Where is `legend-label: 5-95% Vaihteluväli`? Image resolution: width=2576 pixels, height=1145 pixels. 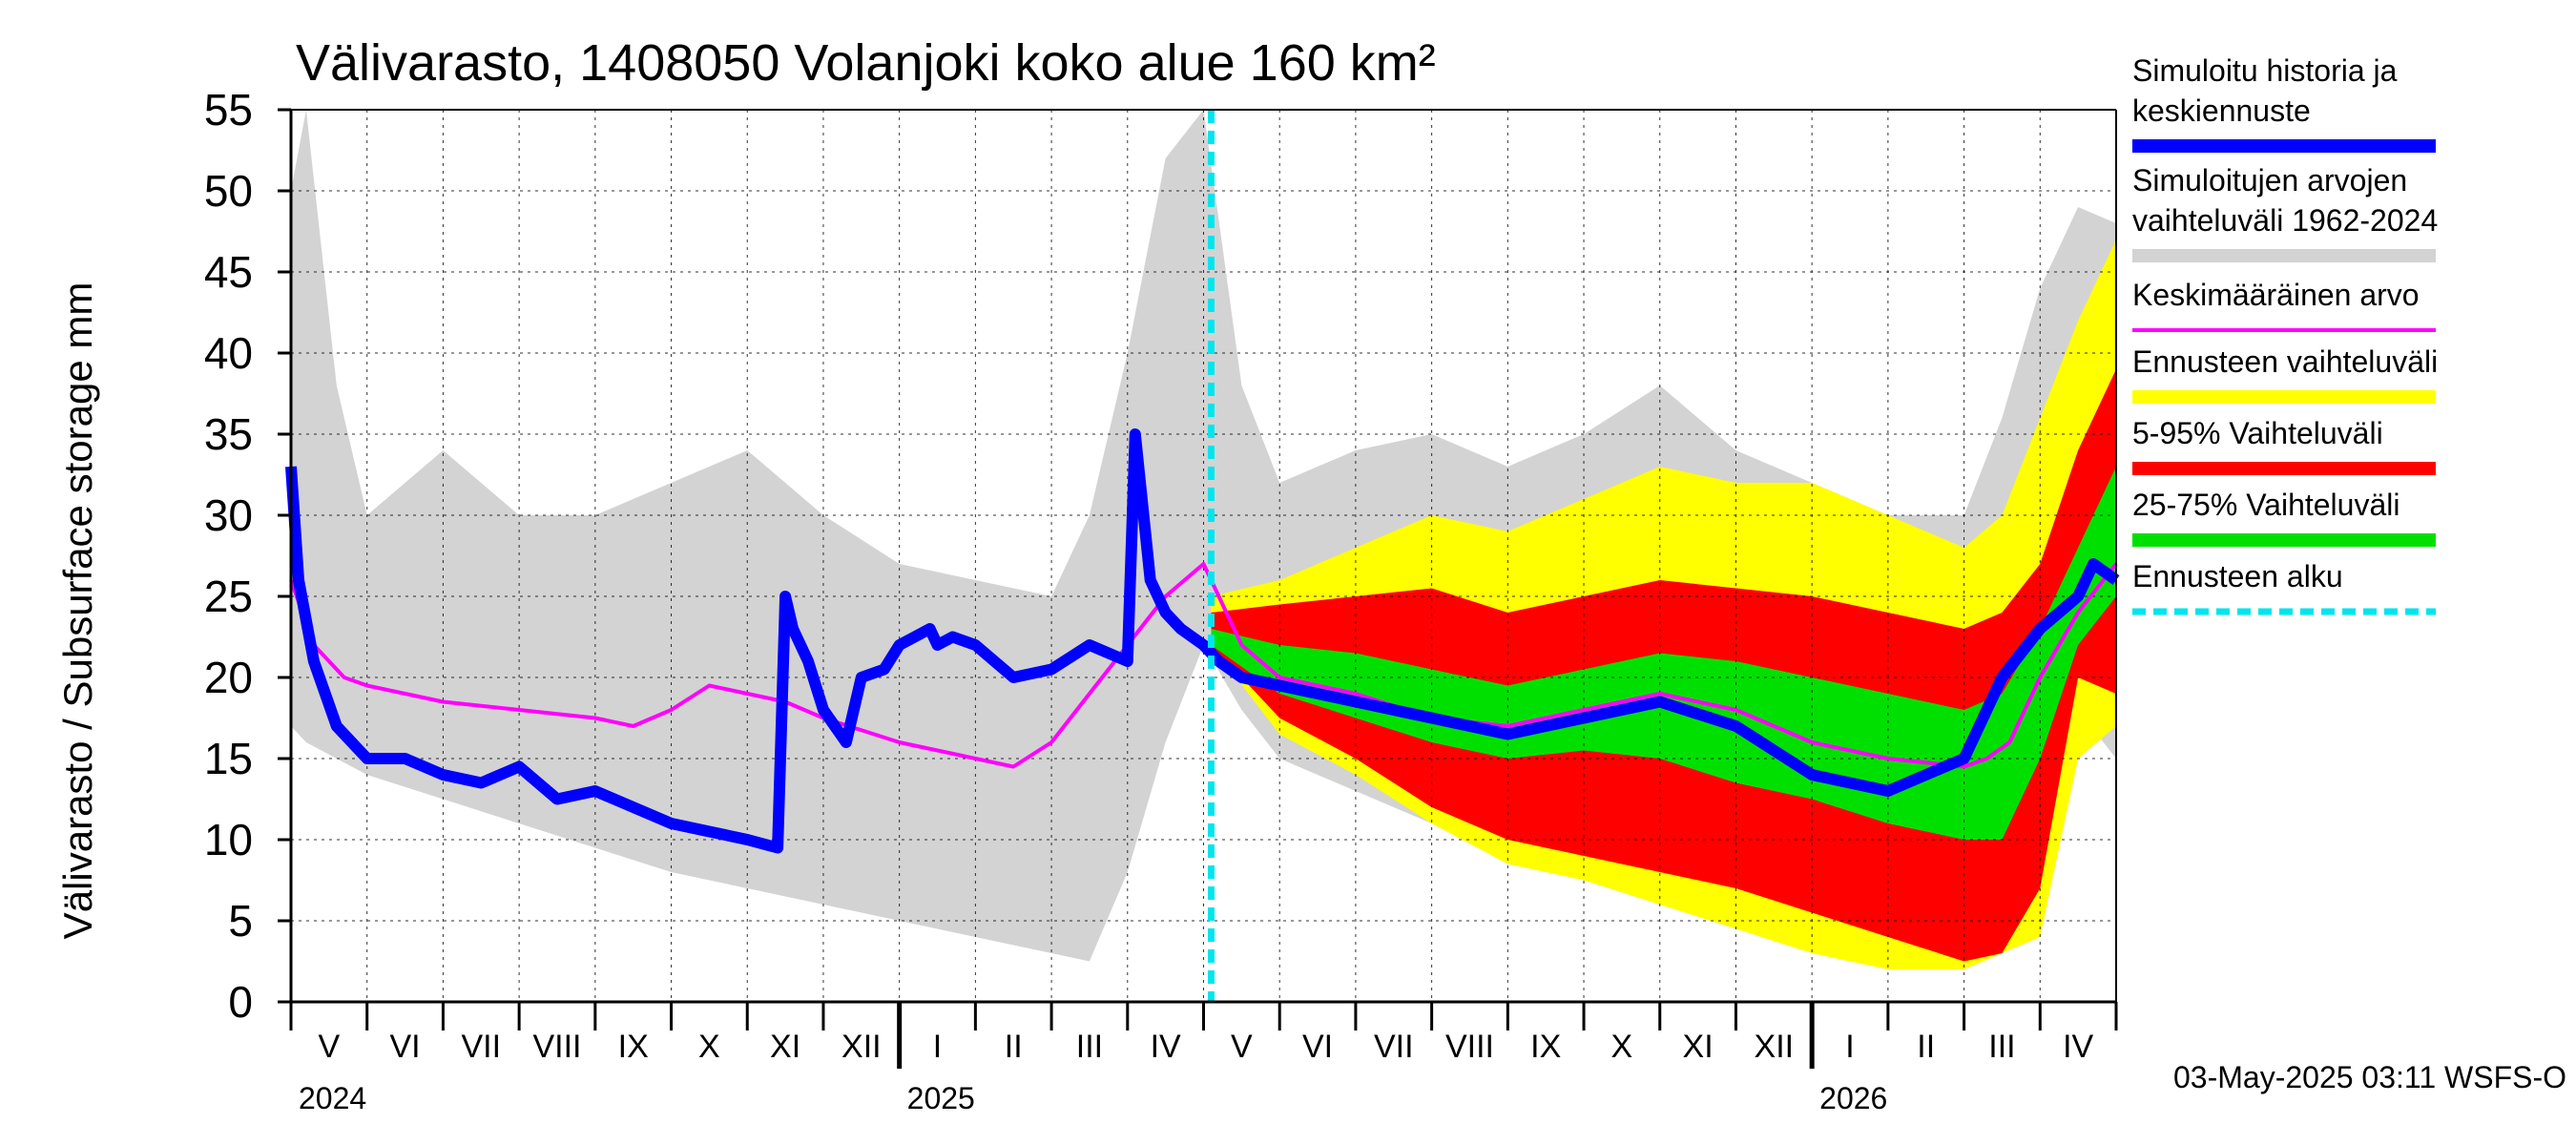 legend-label: 5-95% Vaihteluväli is located at coordinates (2257, 433).